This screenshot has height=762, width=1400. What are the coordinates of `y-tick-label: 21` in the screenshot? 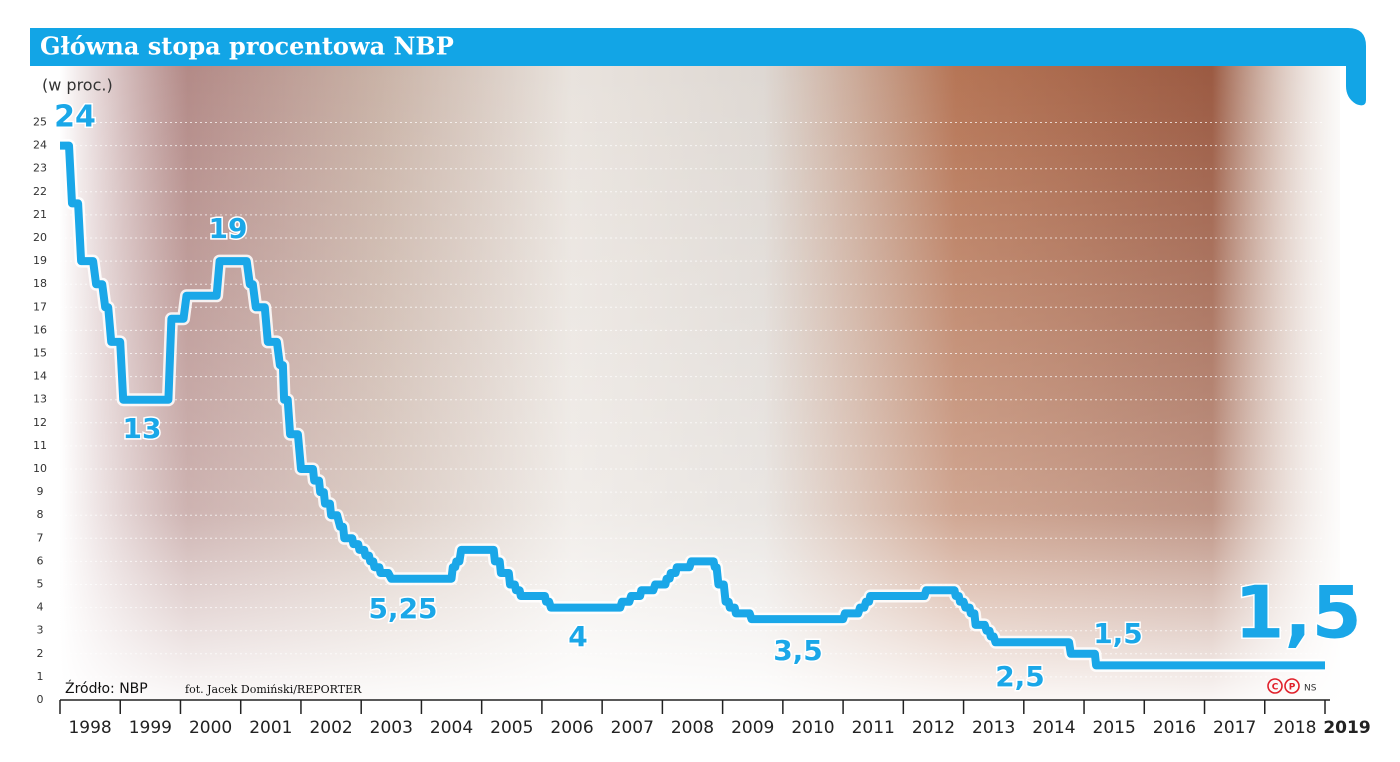 It's located at (40, 214).